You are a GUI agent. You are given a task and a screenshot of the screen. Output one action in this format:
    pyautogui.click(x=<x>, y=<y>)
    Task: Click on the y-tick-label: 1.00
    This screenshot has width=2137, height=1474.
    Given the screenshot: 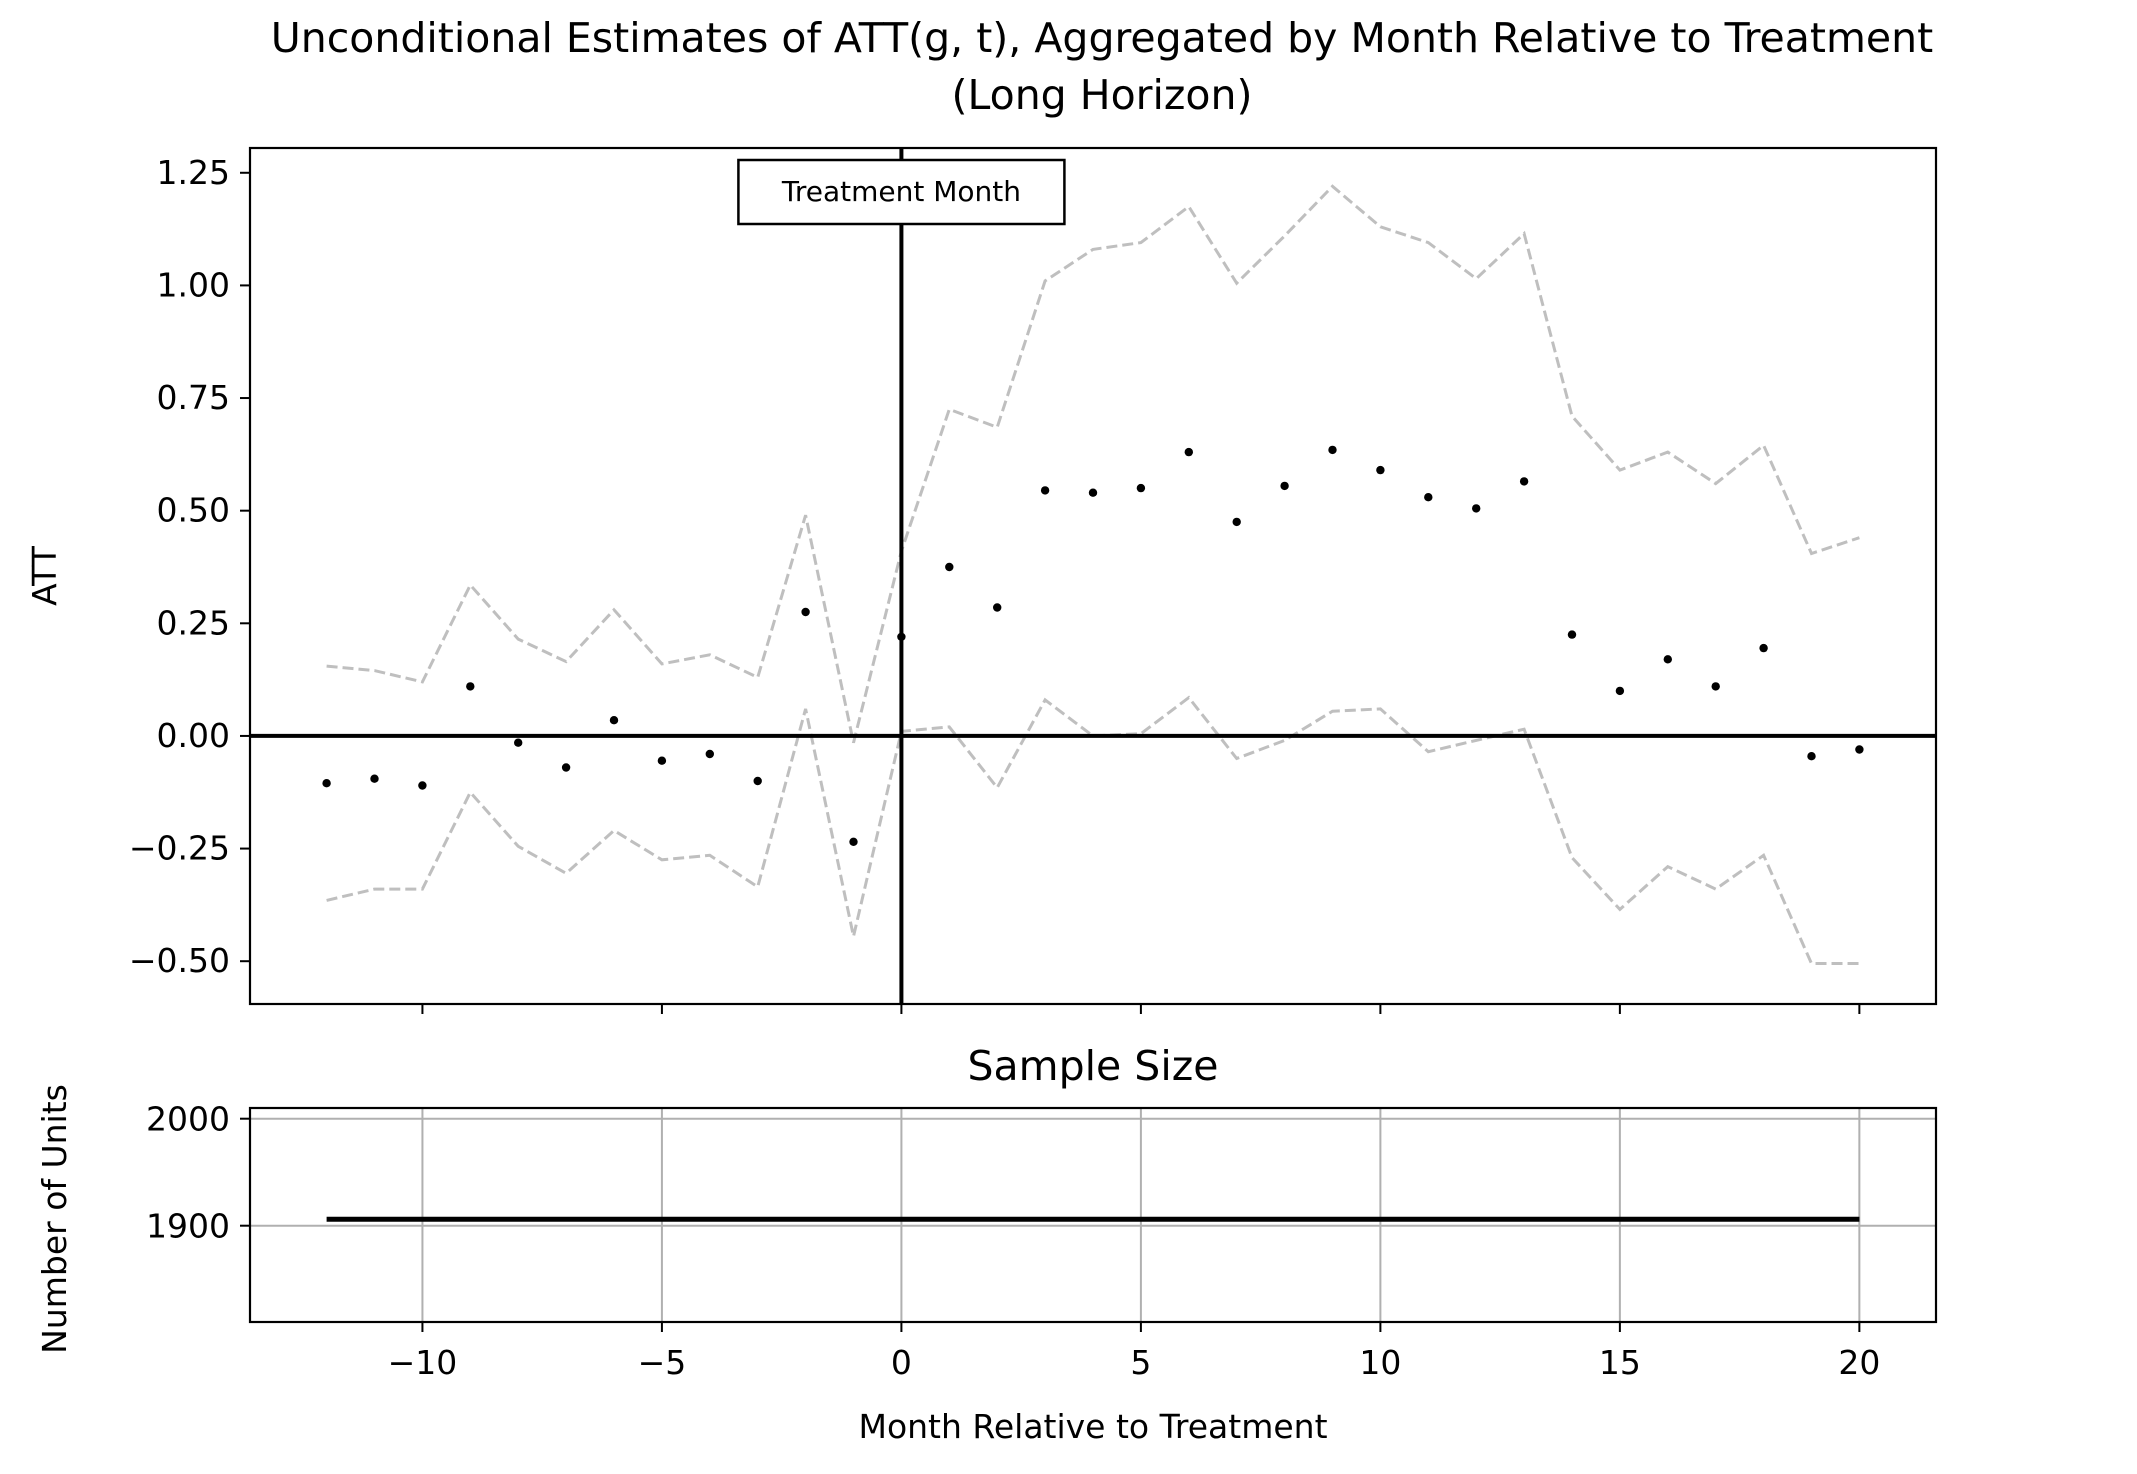 What is the action you would take?
    pyautogui.click(x=193, y=284)
    